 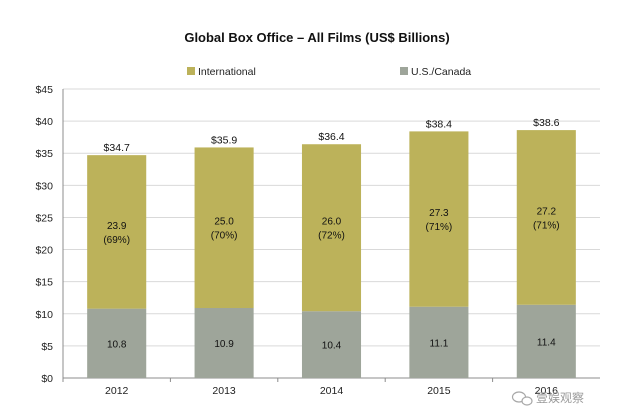 I want to click on data-label-total: $34.7, so click(x=117, y=148).